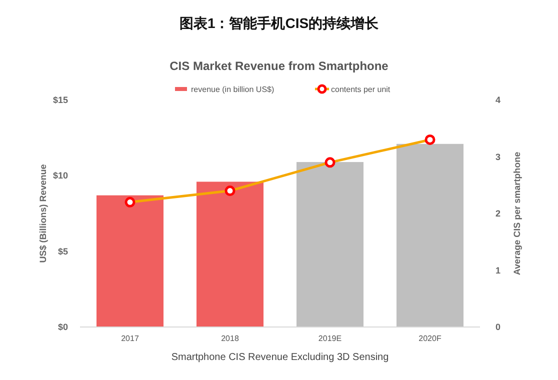  Describe the element at coordinates (361, 89) in the screenshot. I see `legend-label: contents per unit` at that location.